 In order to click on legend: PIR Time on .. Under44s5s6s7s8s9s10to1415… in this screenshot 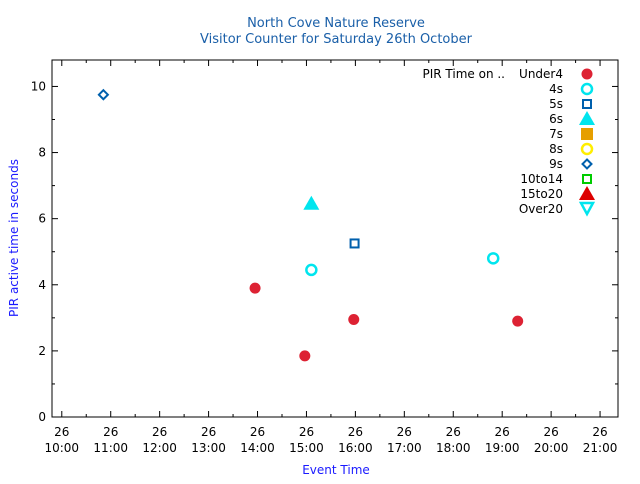, I will do `click(509, 142)`.